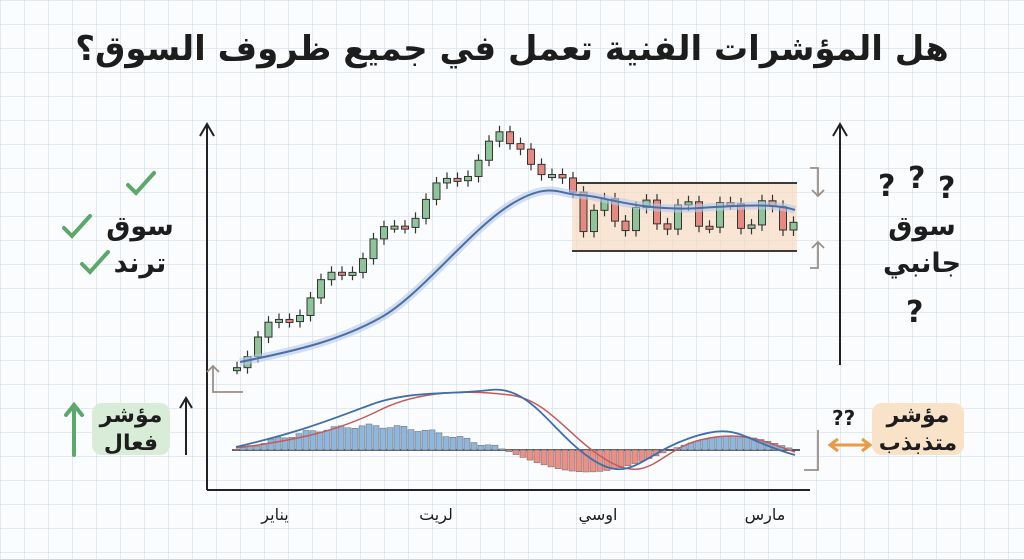 The height and width of the screenshot is (559, 1024). I want to click on oscillating-arrow, so click(850, 445).